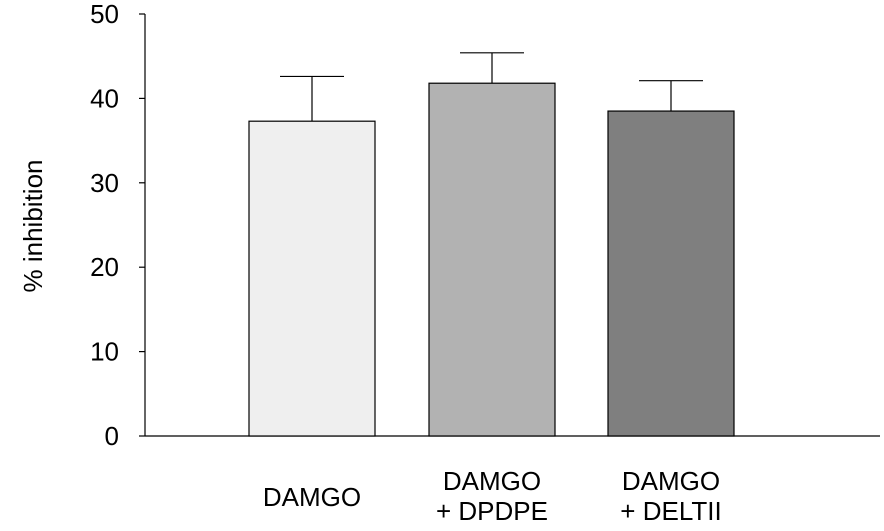  I want to click on y-axis-label: % inhibition, so click(33, 226).